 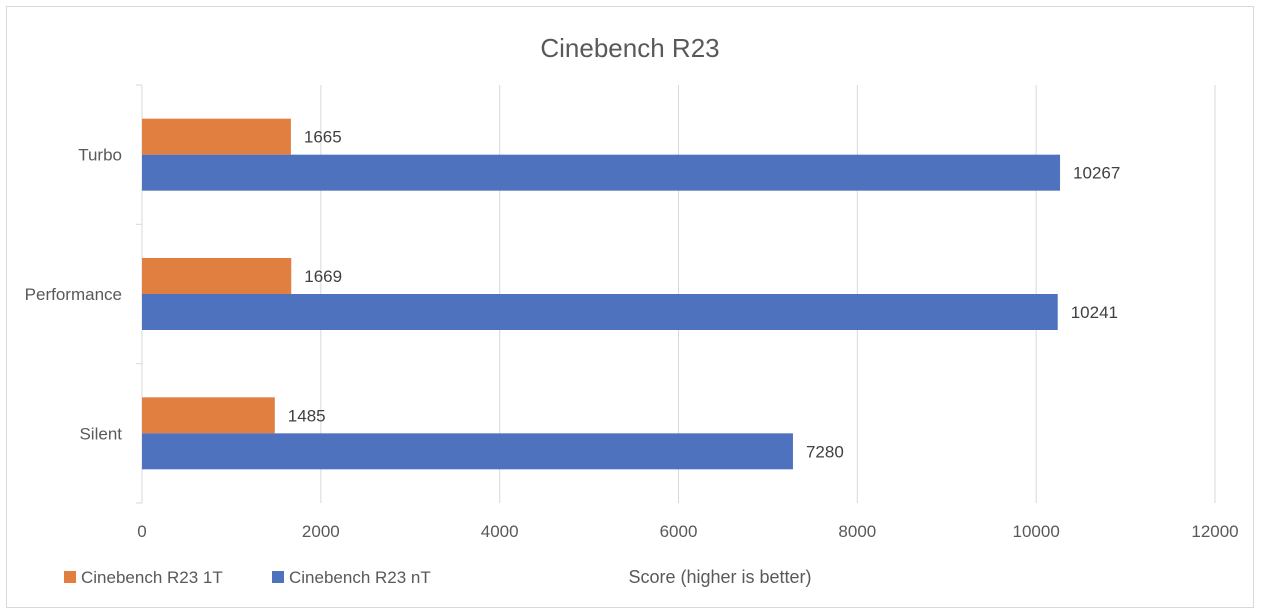 I want to click on data-label: 10241, so click(x=1094, y=312).